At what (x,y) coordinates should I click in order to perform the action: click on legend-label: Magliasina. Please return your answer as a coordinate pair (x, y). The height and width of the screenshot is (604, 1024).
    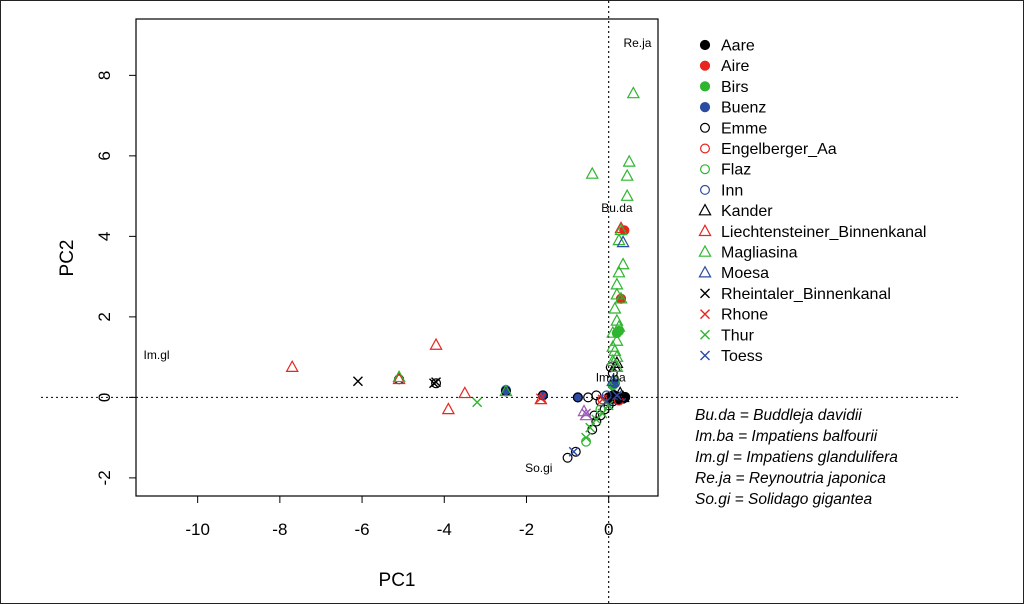
    Looking at the image, I should click on (759, 253).